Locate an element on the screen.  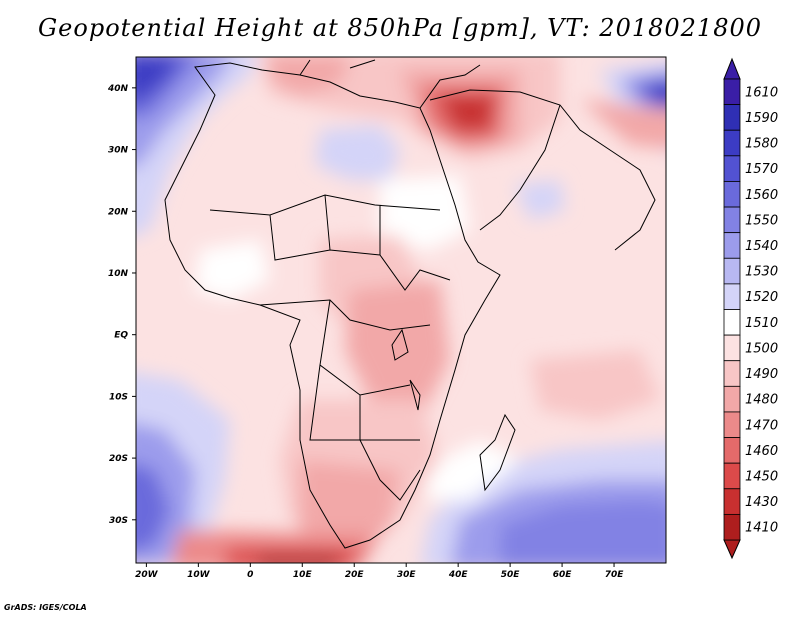
colorbar-label: 1510 is located at coordinates (761, 323).